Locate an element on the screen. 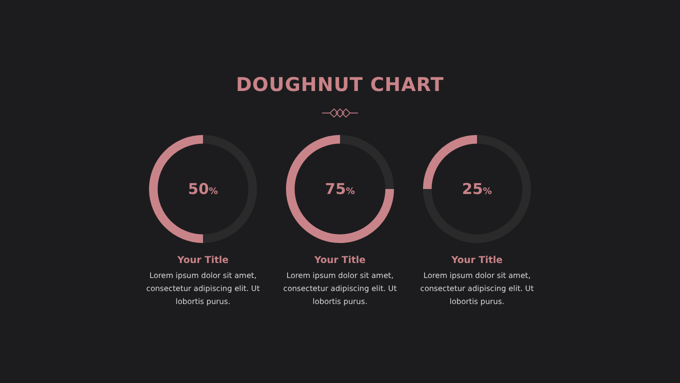 The width and height of the screenshot is (680, 383). text: 25% is located at coordinates (477, 190).